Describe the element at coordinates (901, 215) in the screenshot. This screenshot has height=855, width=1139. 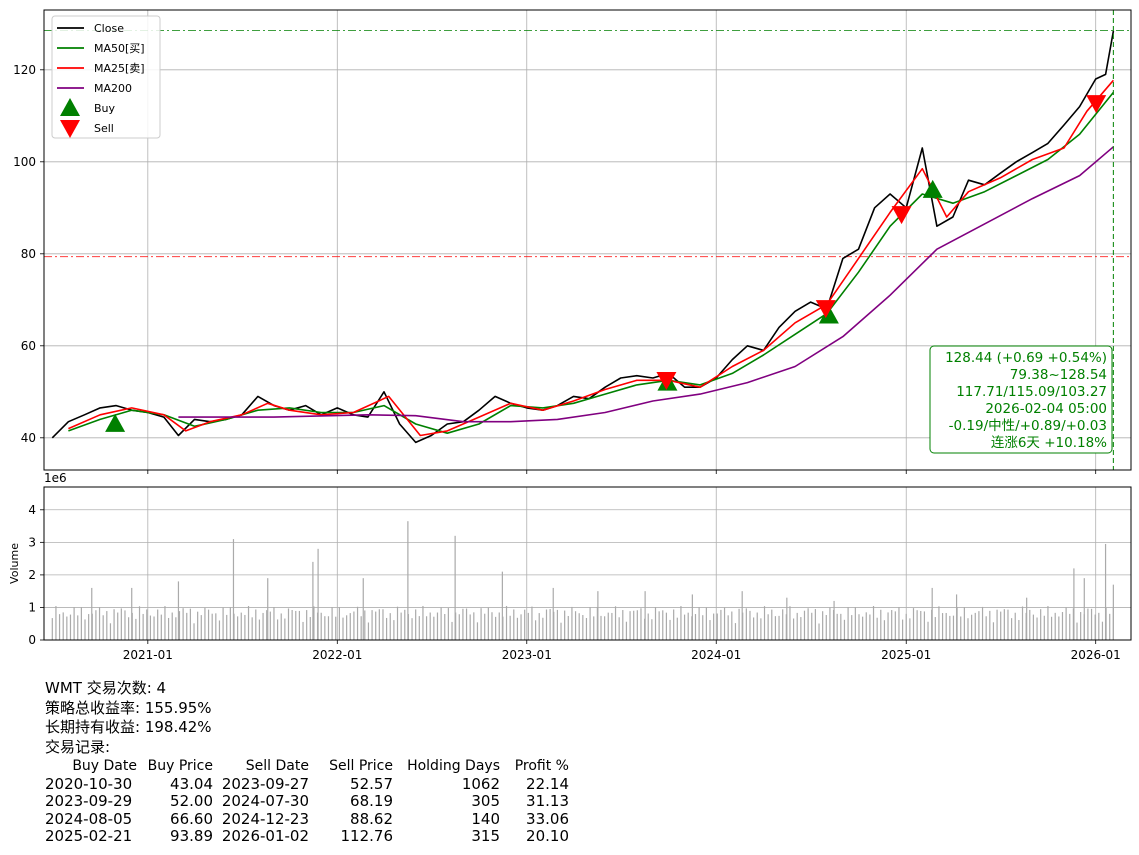
I see `sell-marker` at that location.